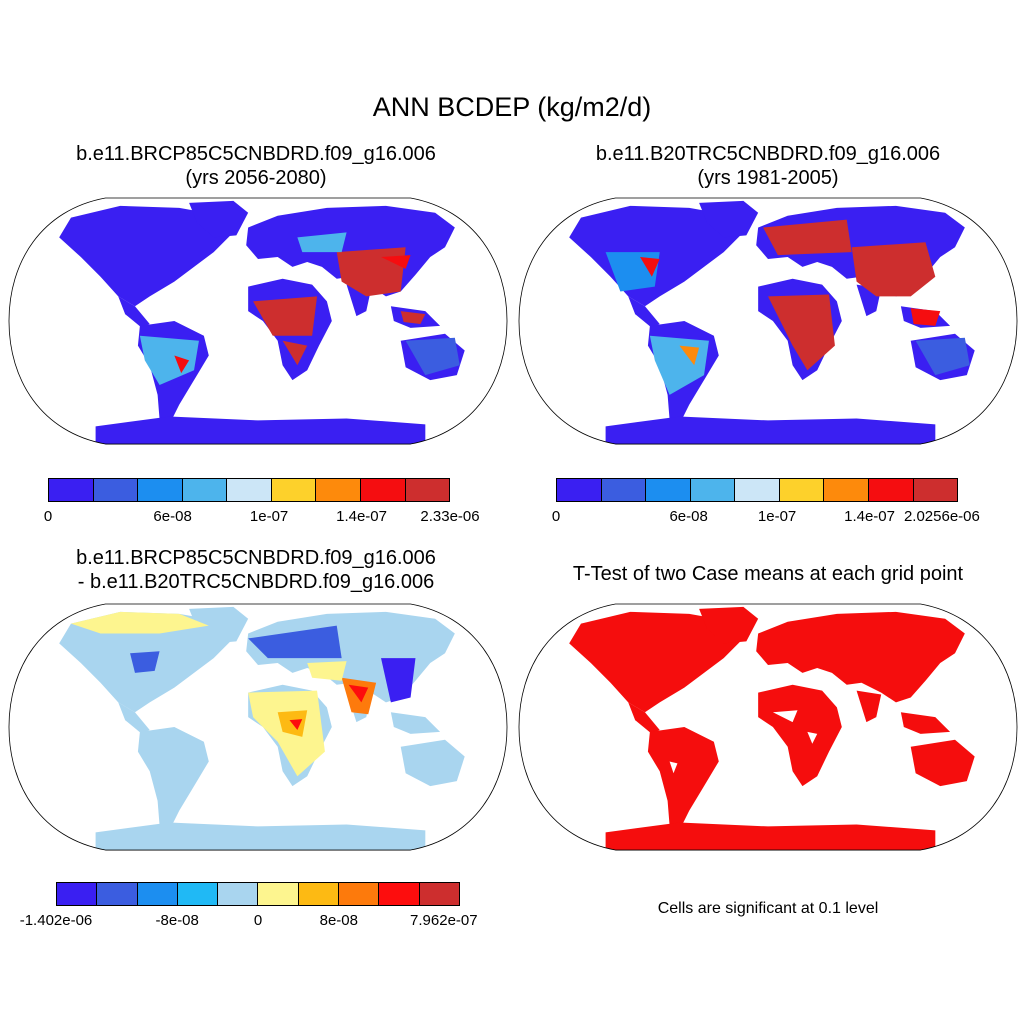 The width and height of the screenshot is (1024, 1024). I want to click on panel1-colorbar, so click(249, 490).